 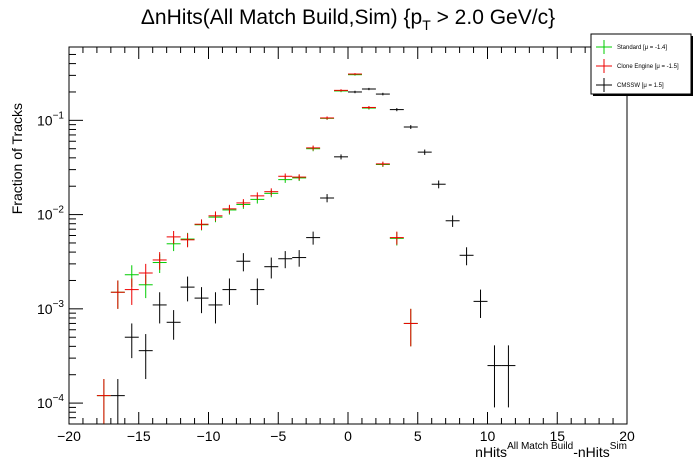 I want to click on y-tick-label: 10⁻¹, so click(x=50, y=119).